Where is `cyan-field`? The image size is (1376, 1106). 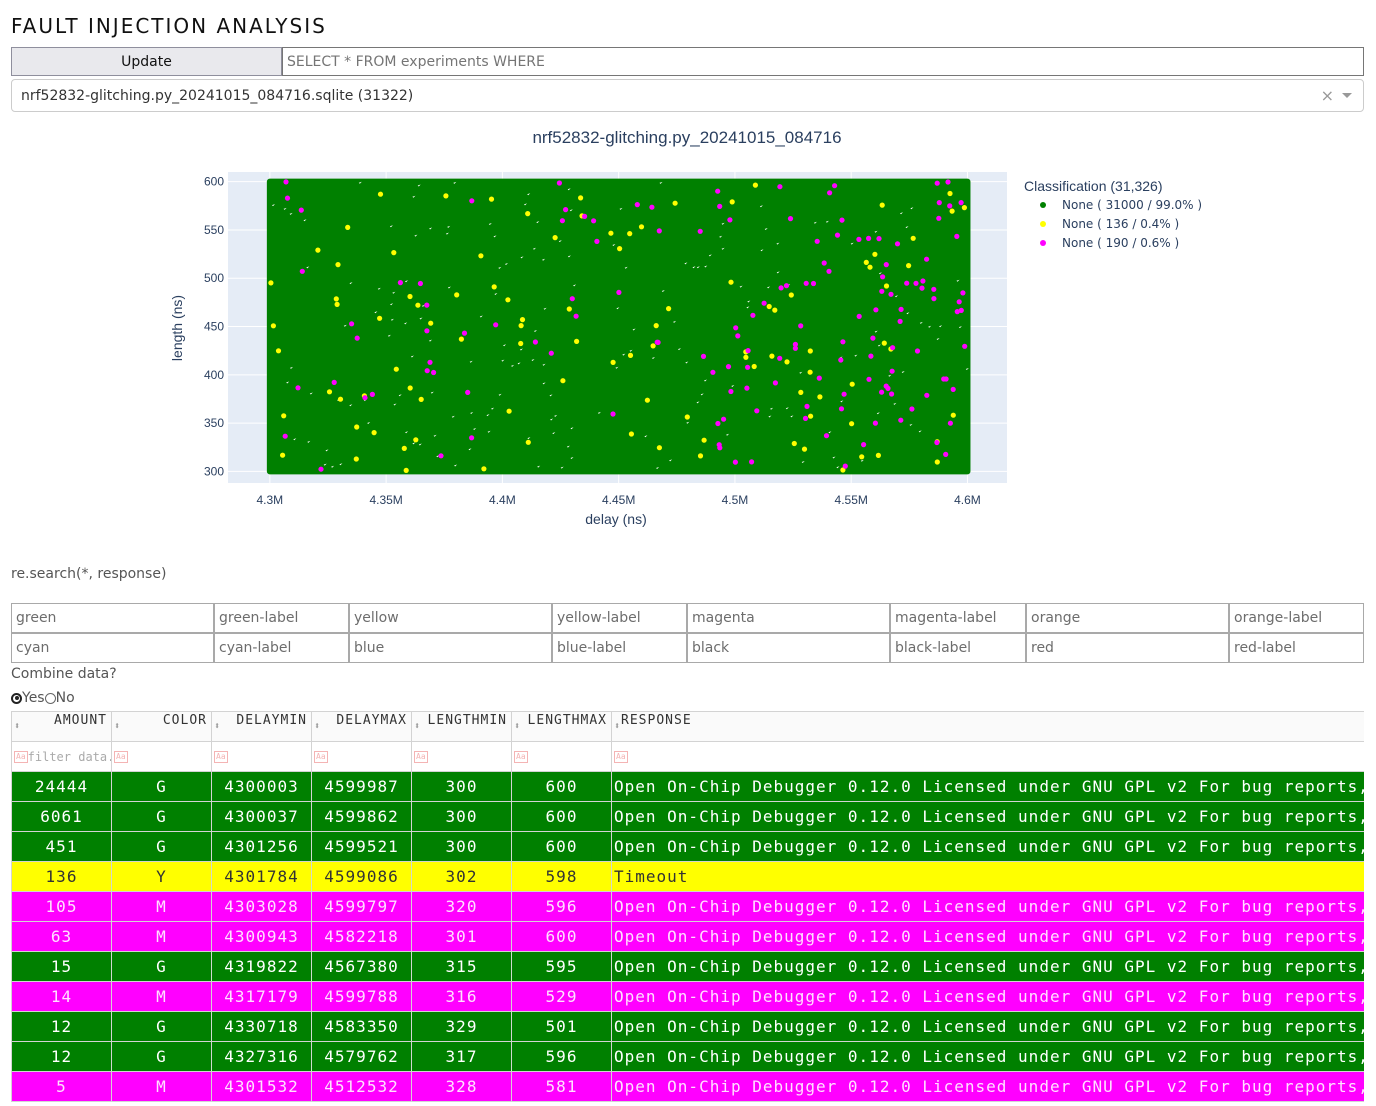
cyan-field is located at coordinates (112, 648).